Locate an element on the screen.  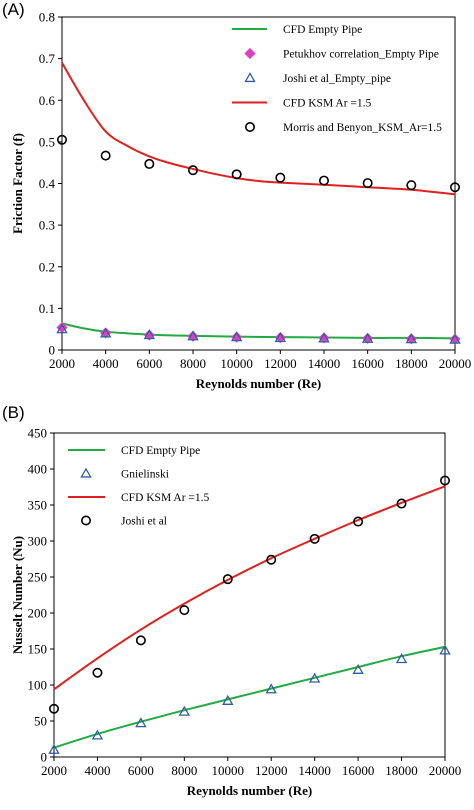
y-tick-label: 250 is located at coordinates (38, 577).